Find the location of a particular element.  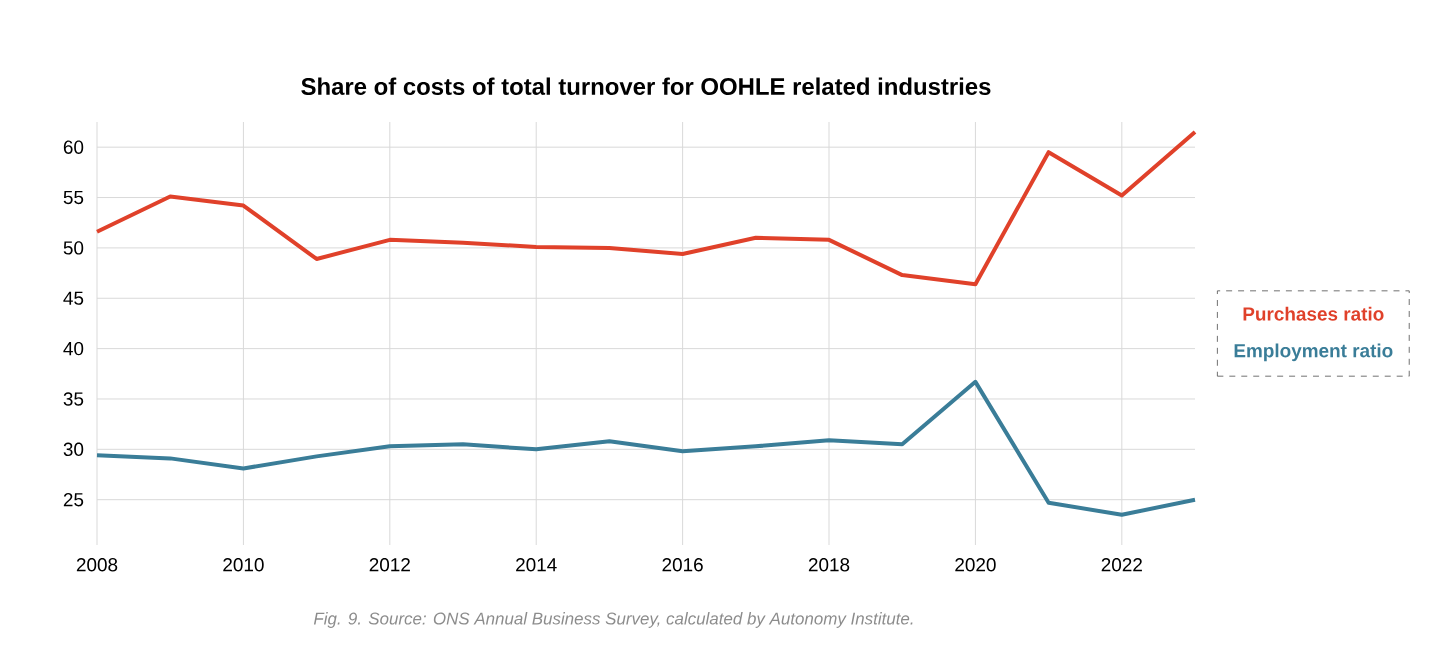

x-tick-label: 2016 is located at coordinates (682, 565).